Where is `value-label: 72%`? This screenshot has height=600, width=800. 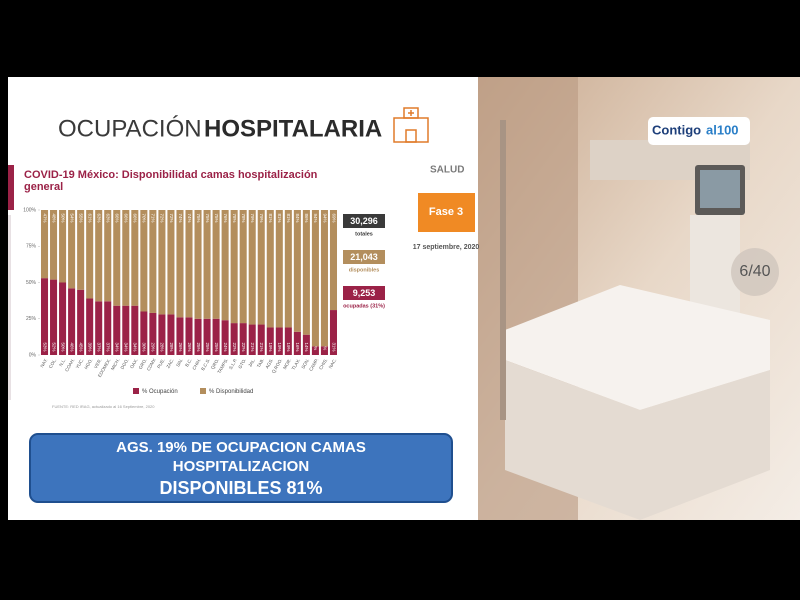 value-label: 72% is located at coordinates (162, 217).